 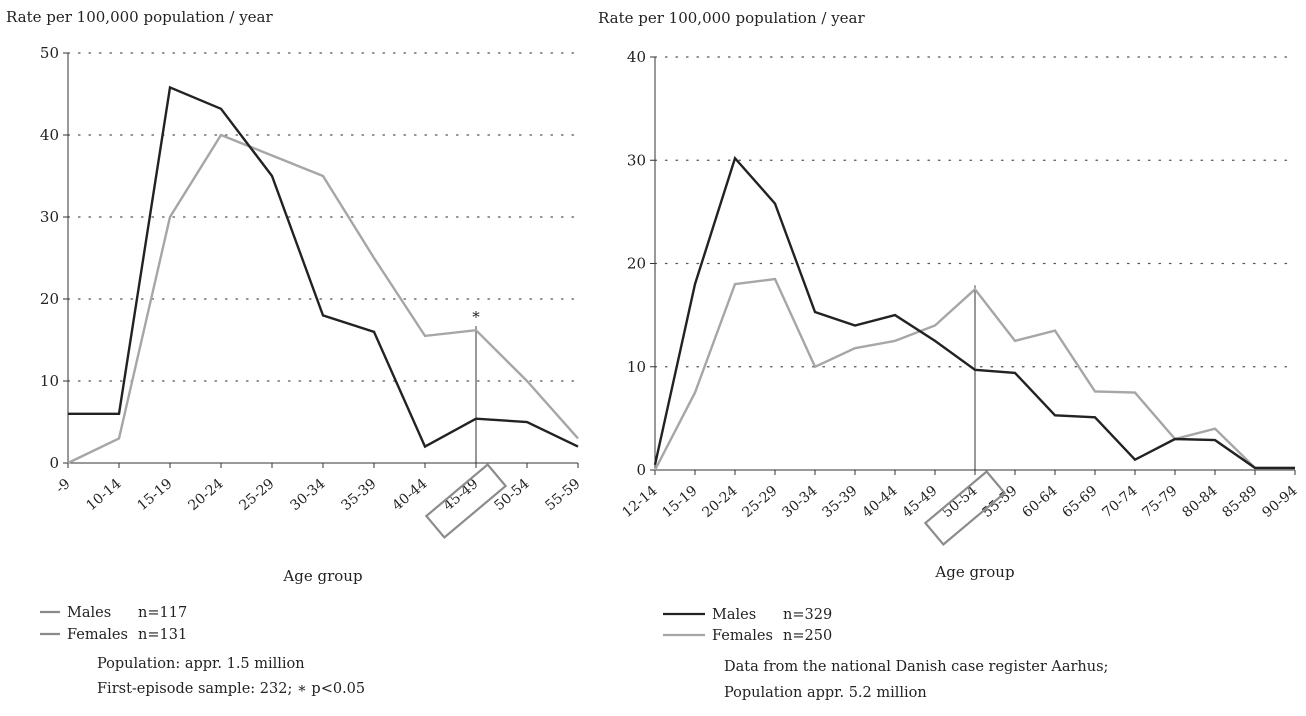 I want to click on legend-count: n=250, so click(x=807, y=636).